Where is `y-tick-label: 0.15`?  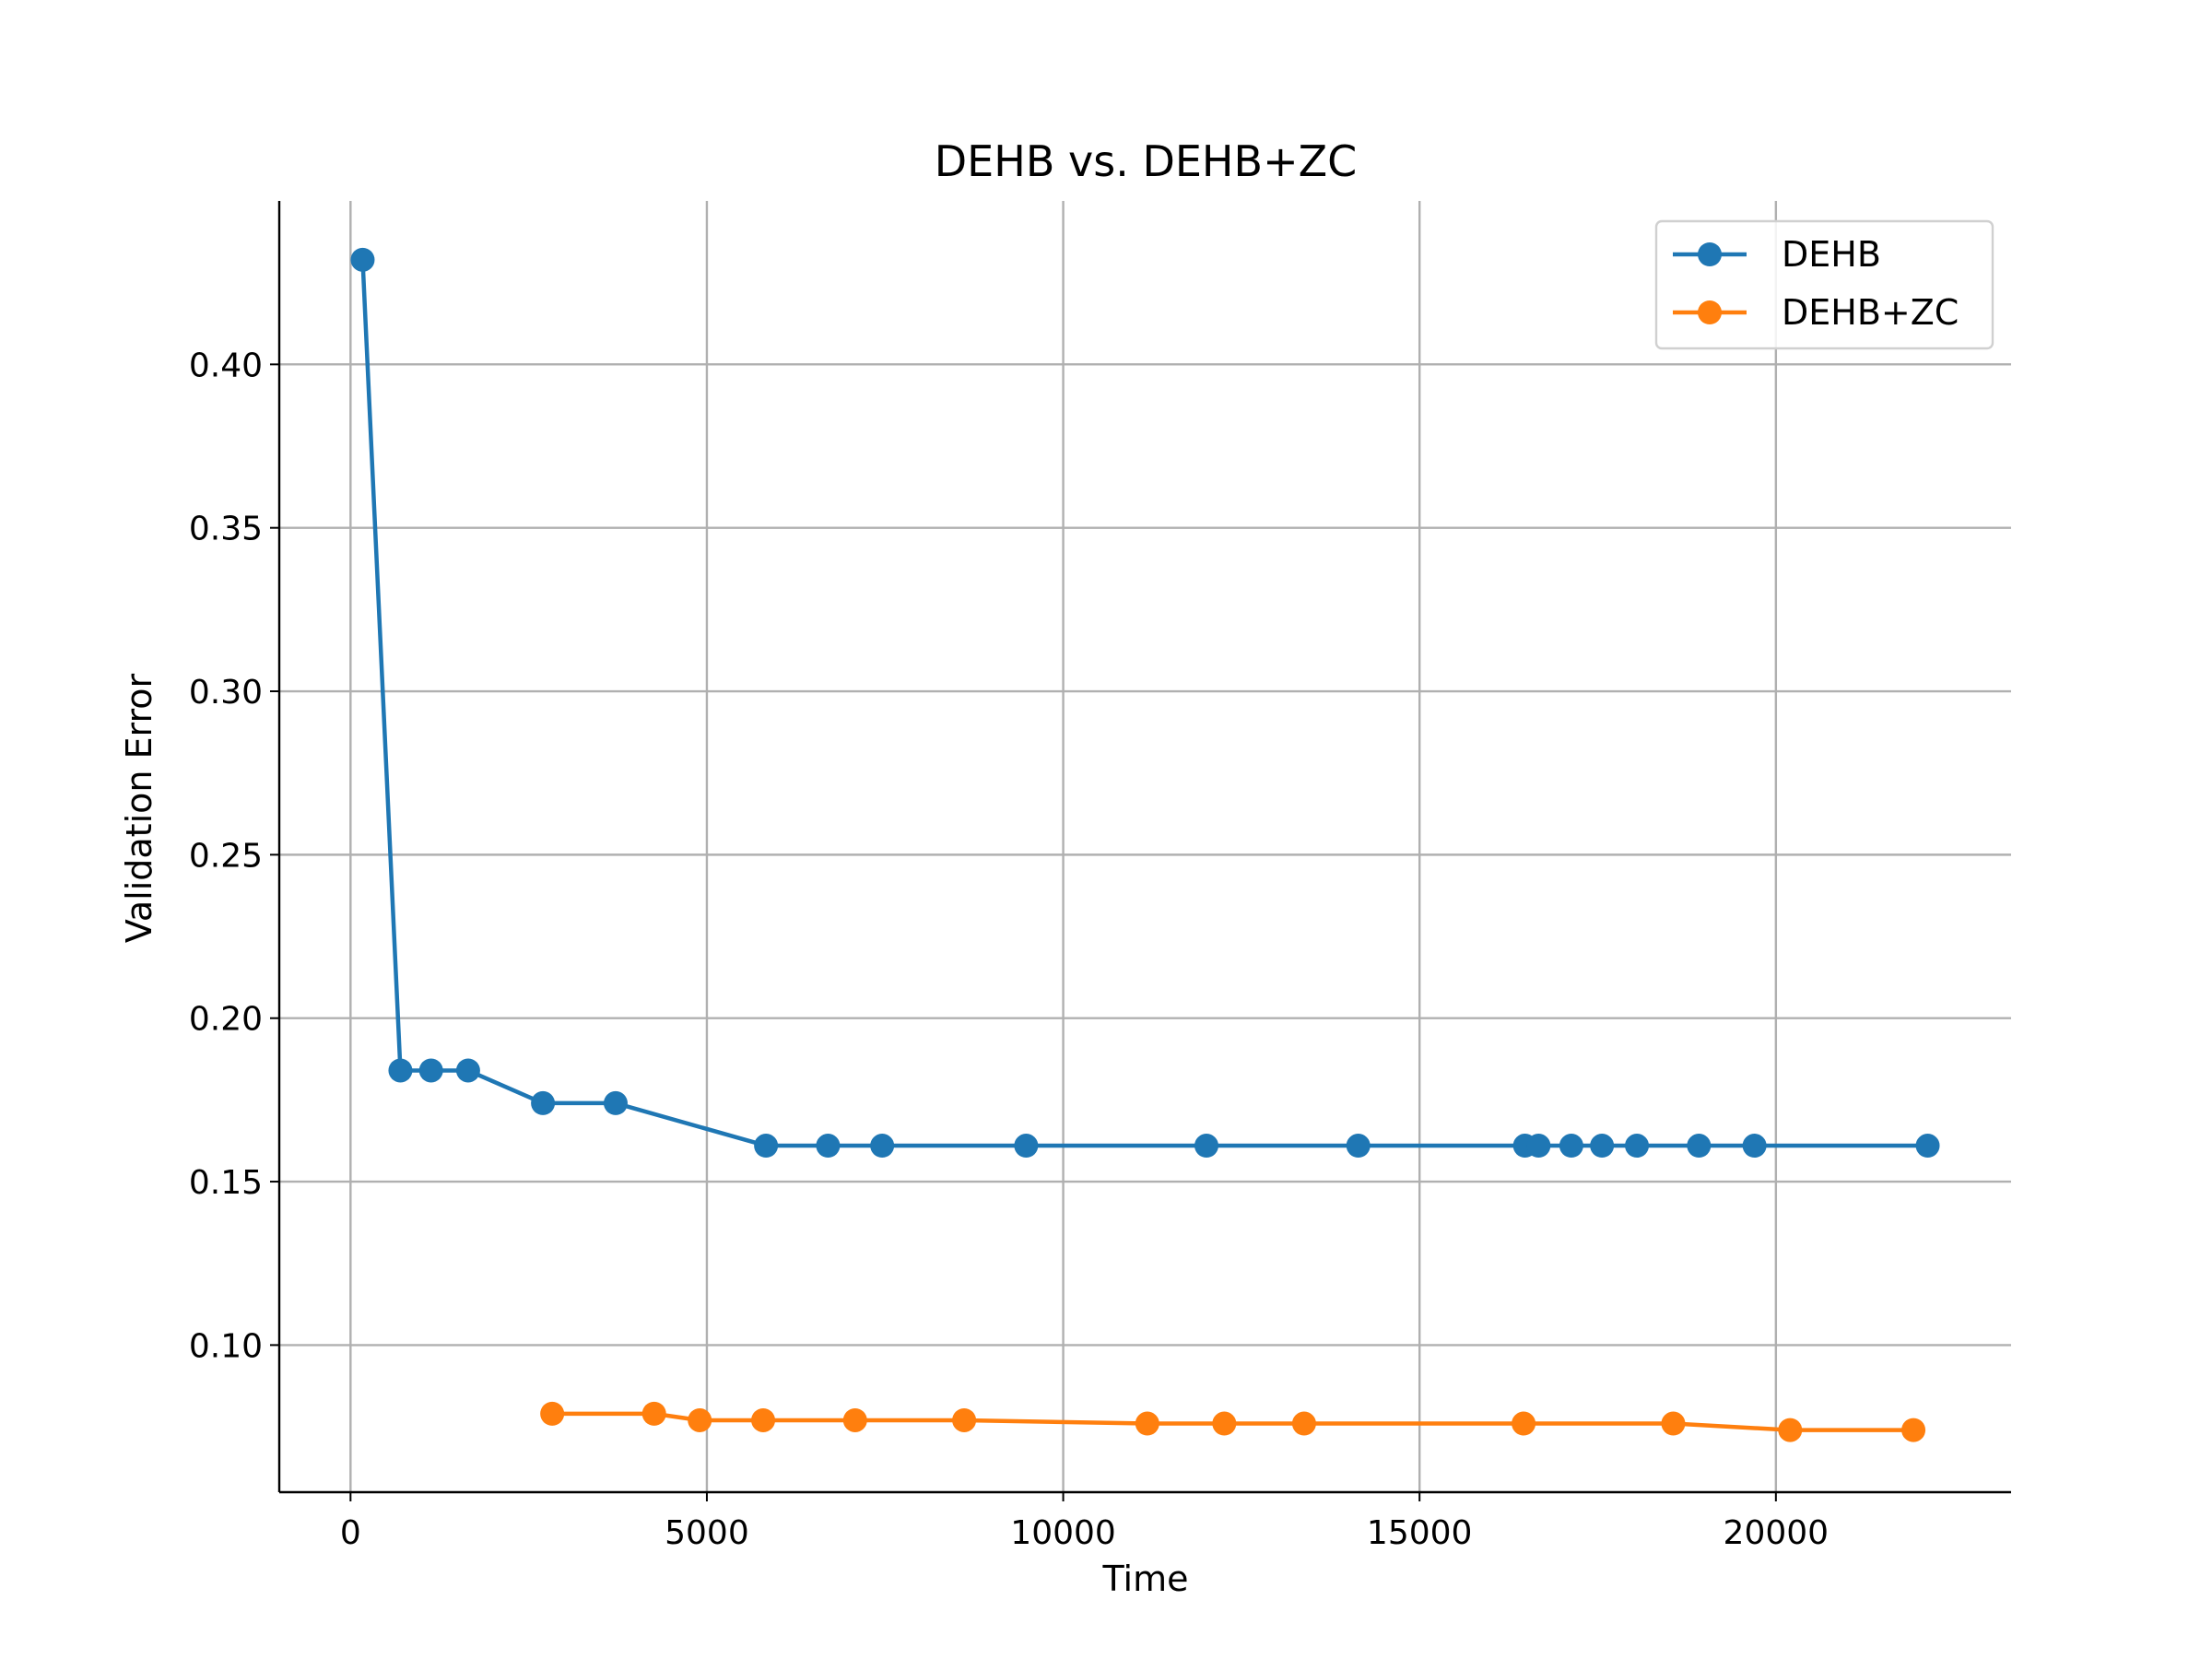 y-tick-label: 0.15 is located at coordinates (226, 1183).